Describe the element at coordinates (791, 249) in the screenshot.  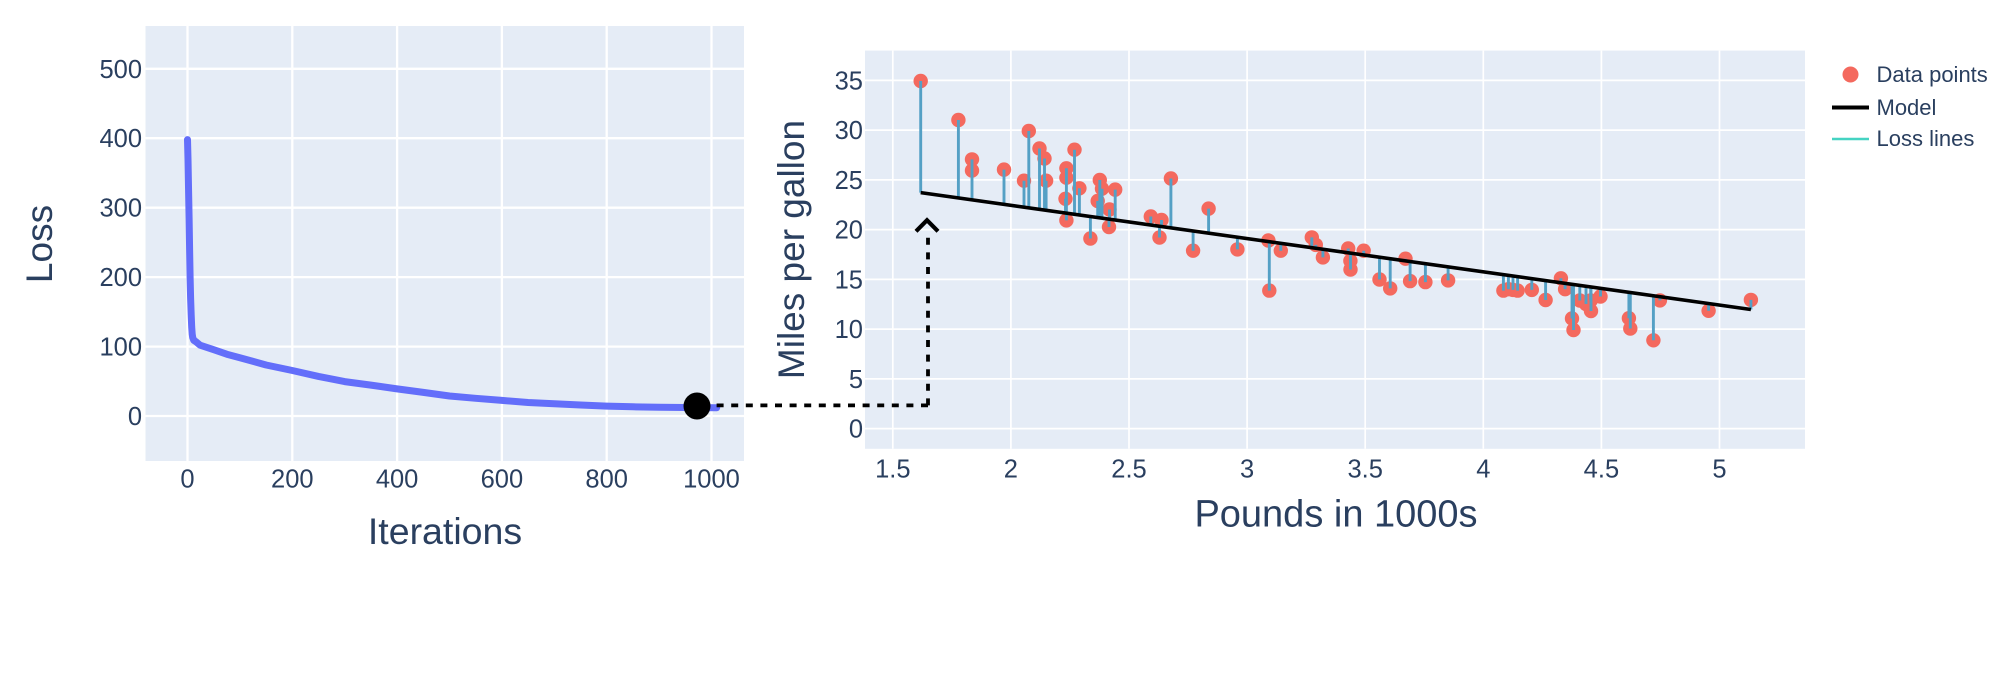
I see `svg-text: Miles per gallon` at that location.